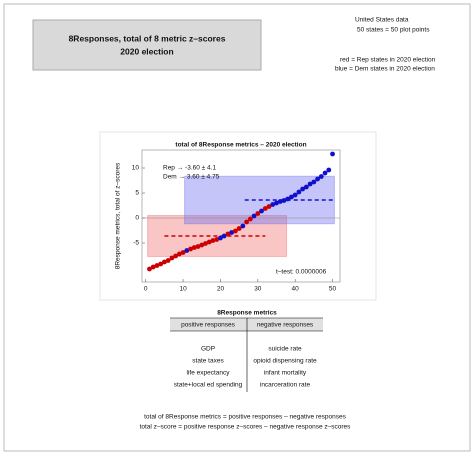 The width and height of the screenshot is (474, 455). I want to click on annotation: Dem → 3.60 ± 4.75, so click(191, 177).